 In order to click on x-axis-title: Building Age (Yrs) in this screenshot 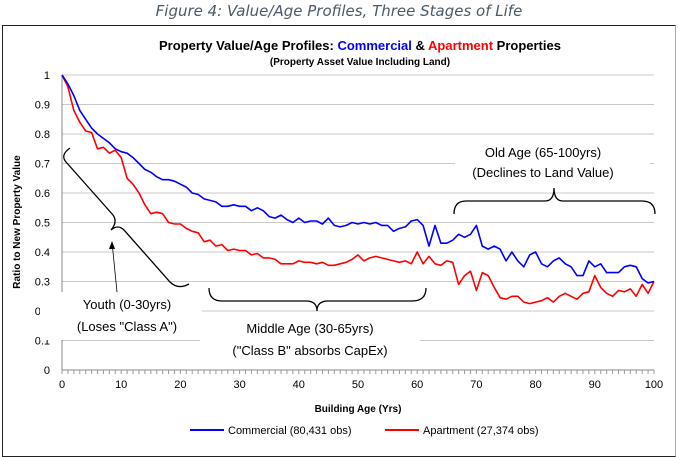, I will do `click(358, 409)`.